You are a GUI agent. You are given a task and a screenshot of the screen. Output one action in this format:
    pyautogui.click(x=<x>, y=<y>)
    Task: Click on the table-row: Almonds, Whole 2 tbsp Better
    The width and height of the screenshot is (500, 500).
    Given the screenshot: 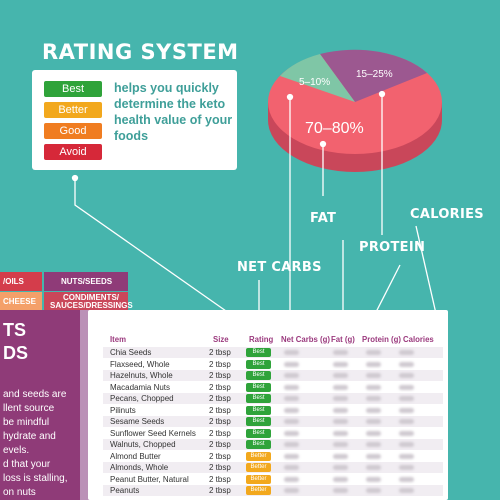 What is the action you would take?
    pyautogui.click(x=273, y=467)
    